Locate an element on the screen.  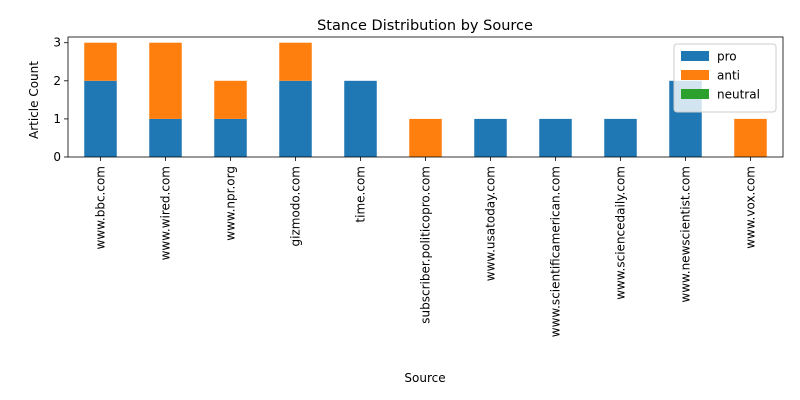
x-tick-label-9: www.newscientist.com is located at coordinates (686, 234).